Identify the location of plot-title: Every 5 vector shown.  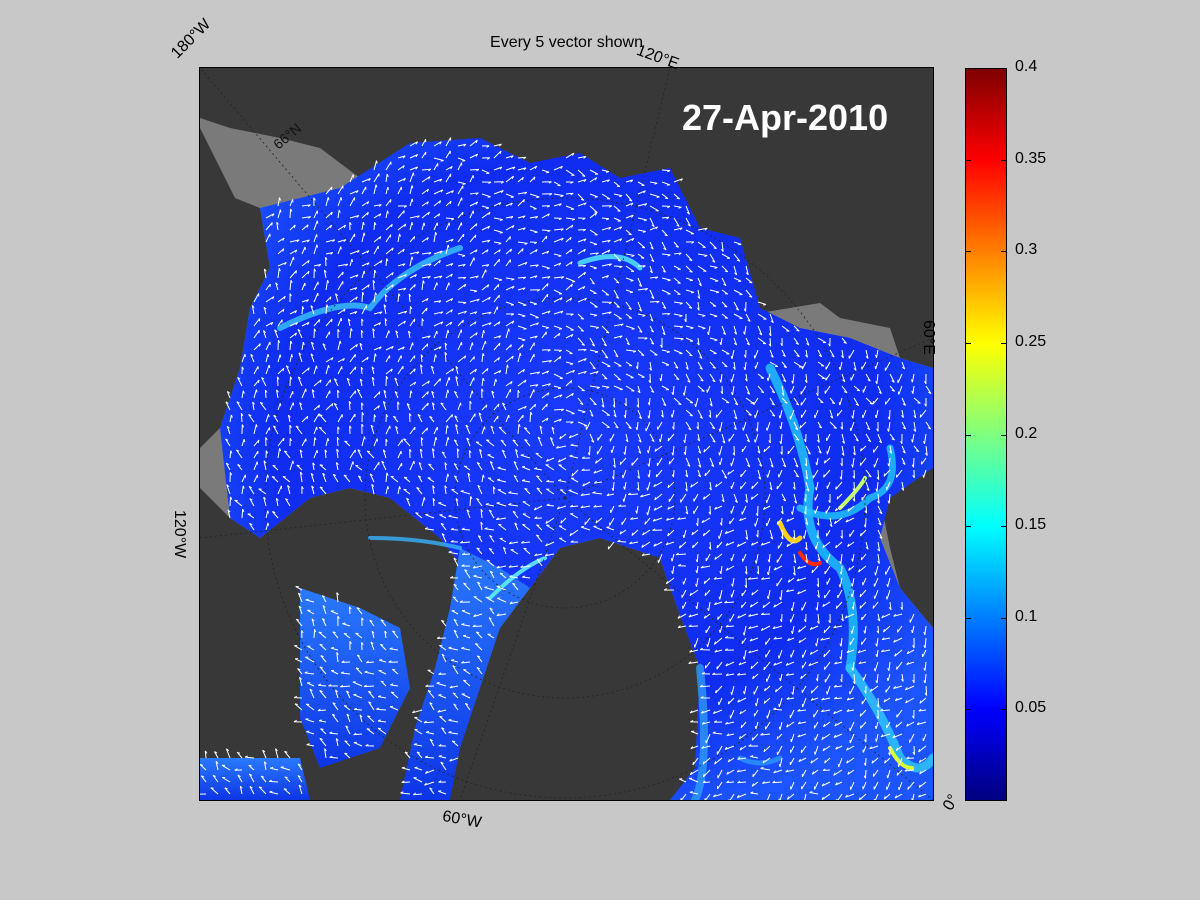
(566, 42).